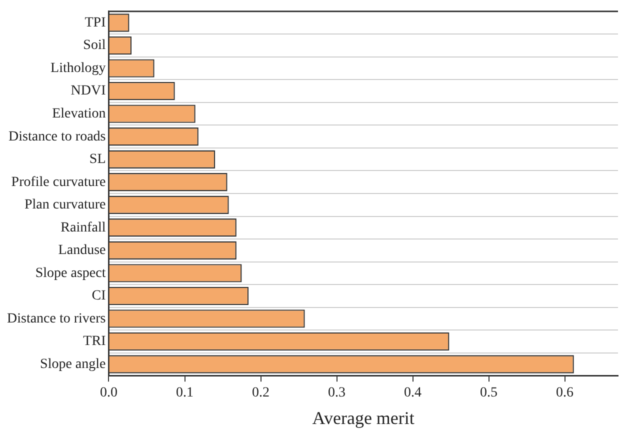 This screenshot has height=438, width=624. I want to click on y-tick-label: Rainfall, so click(83, 228).